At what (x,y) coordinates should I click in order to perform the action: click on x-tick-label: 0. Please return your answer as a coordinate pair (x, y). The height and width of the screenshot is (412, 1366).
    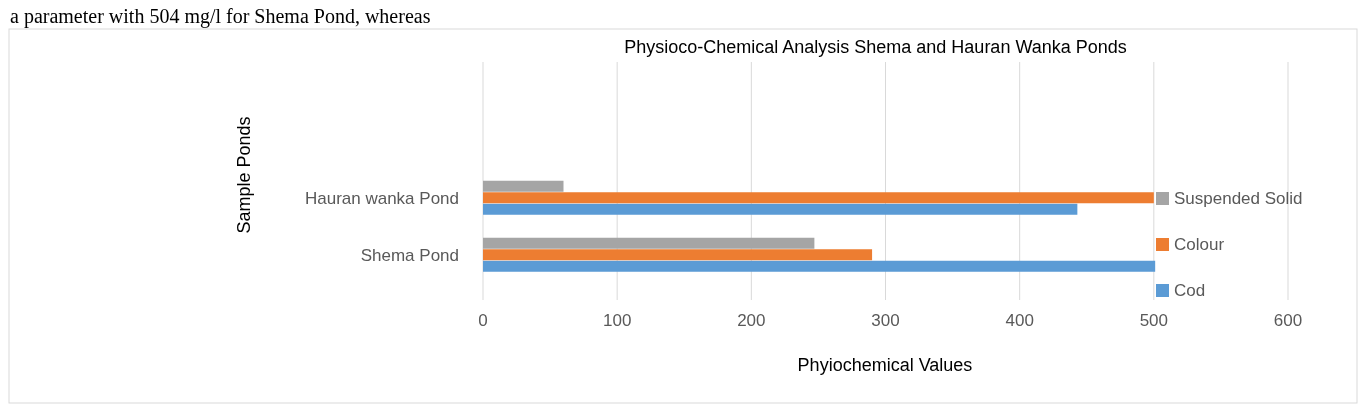
    Looking at the image, I should click on (483, 320).